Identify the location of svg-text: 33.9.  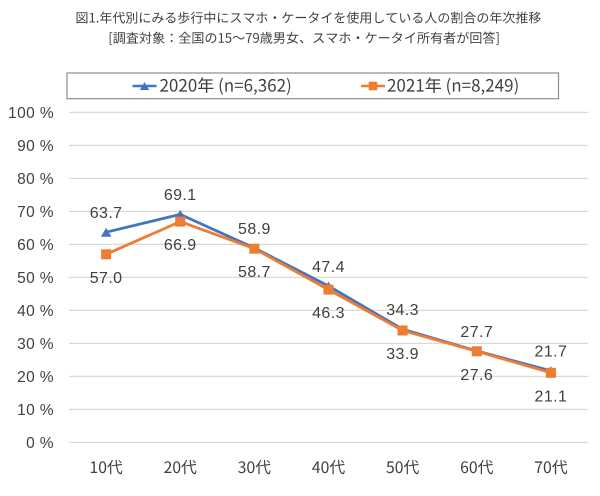
(402, 354).